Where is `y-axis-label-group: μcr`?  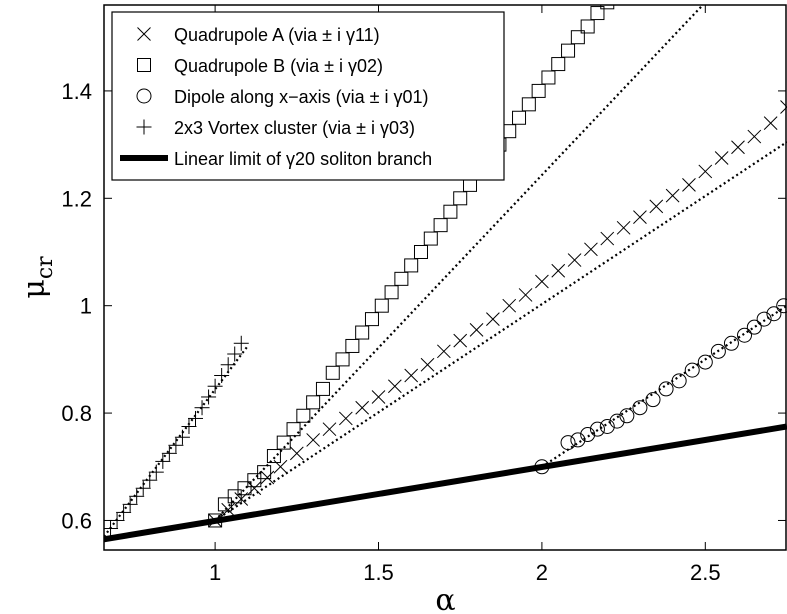 y-axis-label-group: μcr is located at coordinates (37, 277).